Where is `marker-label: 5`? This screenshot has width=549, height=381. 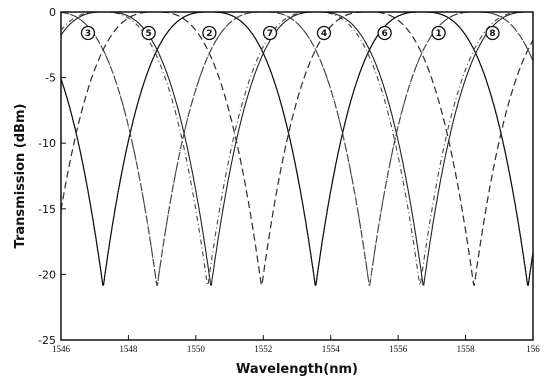 marker-label: 5 is located at coordinates (149, 34).